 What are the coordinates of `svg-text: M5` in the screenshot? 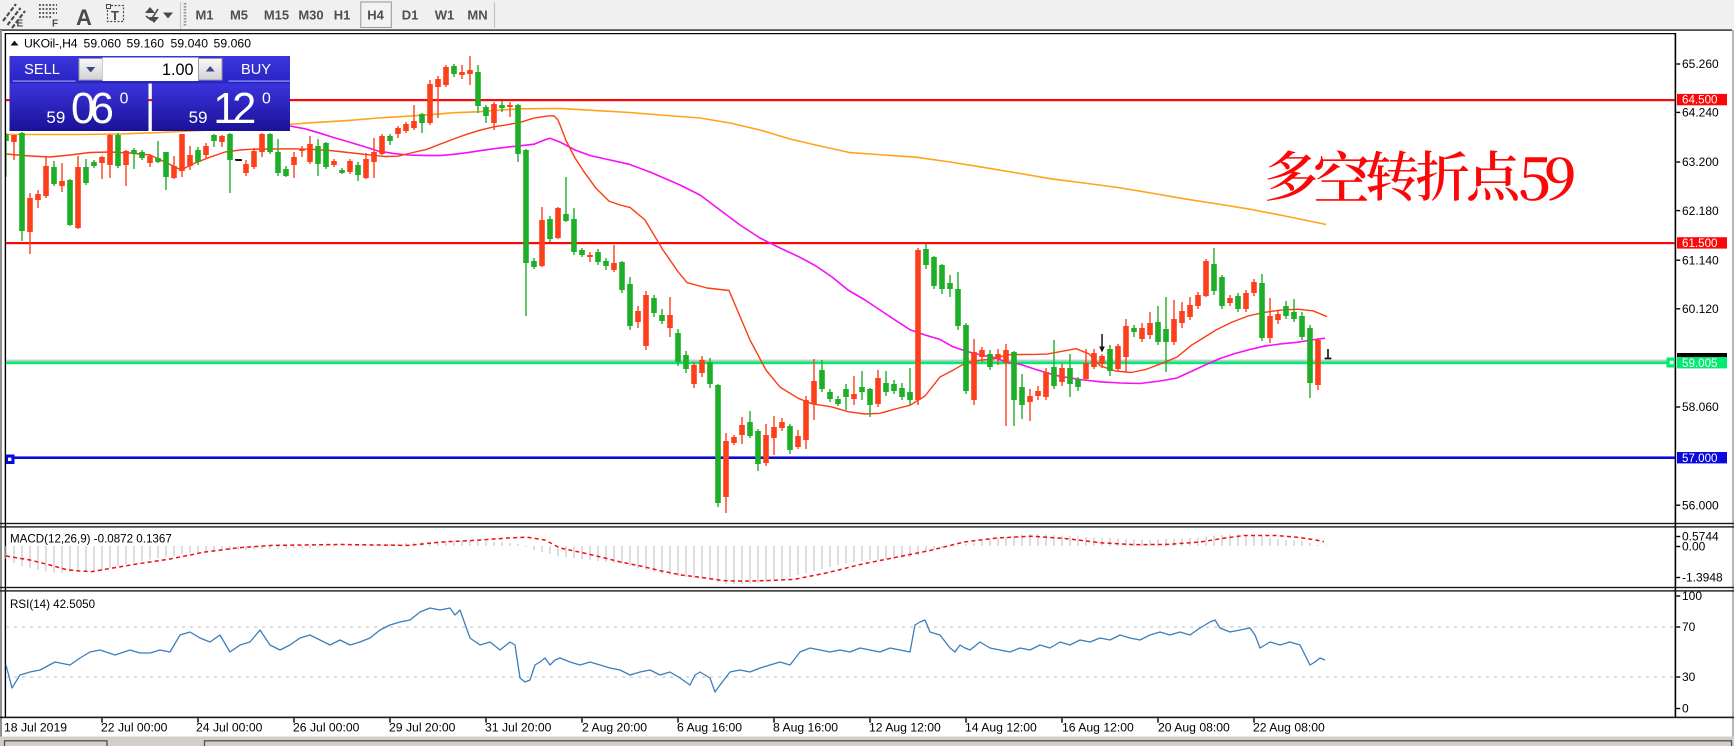 It's located at (239, 15).